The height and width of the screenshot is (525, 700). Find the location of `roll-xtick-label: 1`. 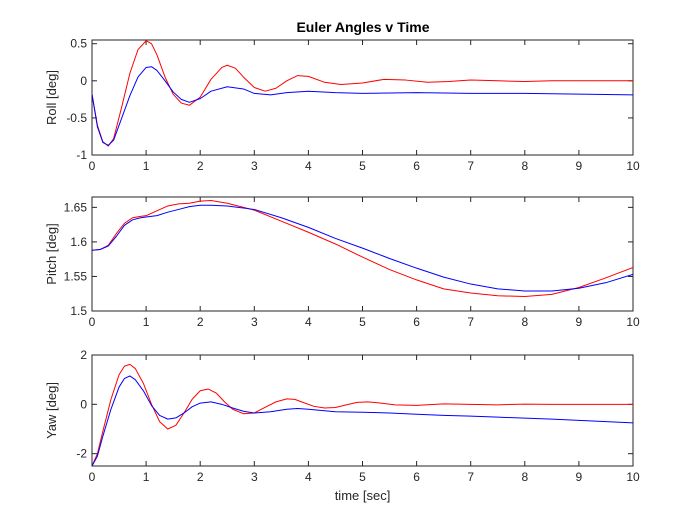

roll-xtick-label: 1 is located at coordinates (146, 166).